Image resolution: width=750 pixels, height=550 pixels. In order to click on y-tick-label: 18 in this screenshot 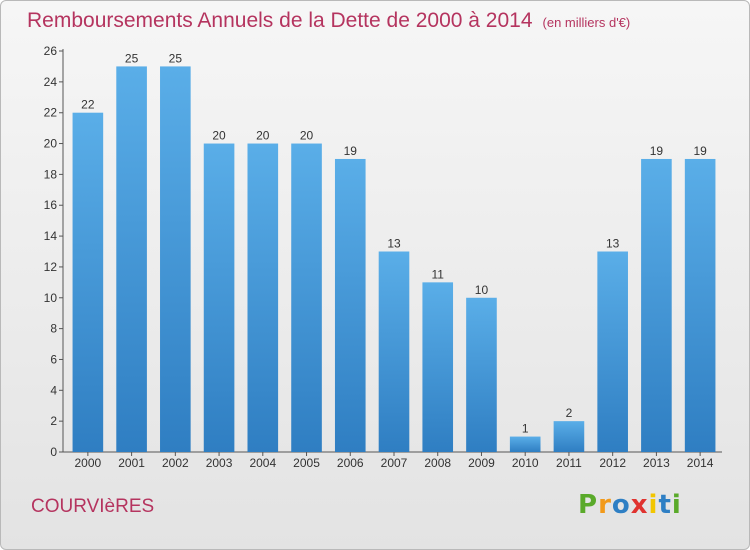, I will do `click(51, 174)`.